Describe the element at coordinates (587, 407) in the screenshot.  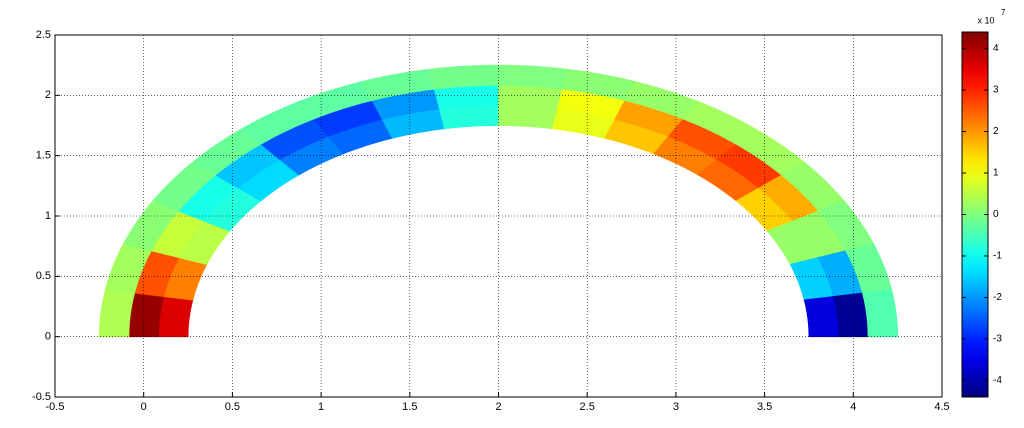
I see `x-tick-label: 2.5` at that location.